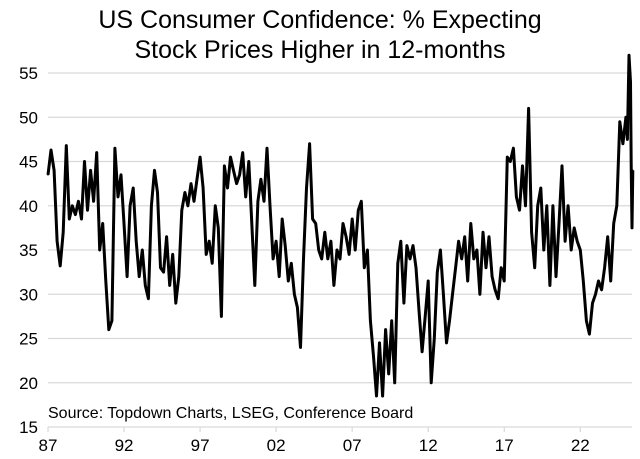  What do you see at coordinates (339, 429) in the screenshot?
I see `x-axis` at bounding box center [339, 429].